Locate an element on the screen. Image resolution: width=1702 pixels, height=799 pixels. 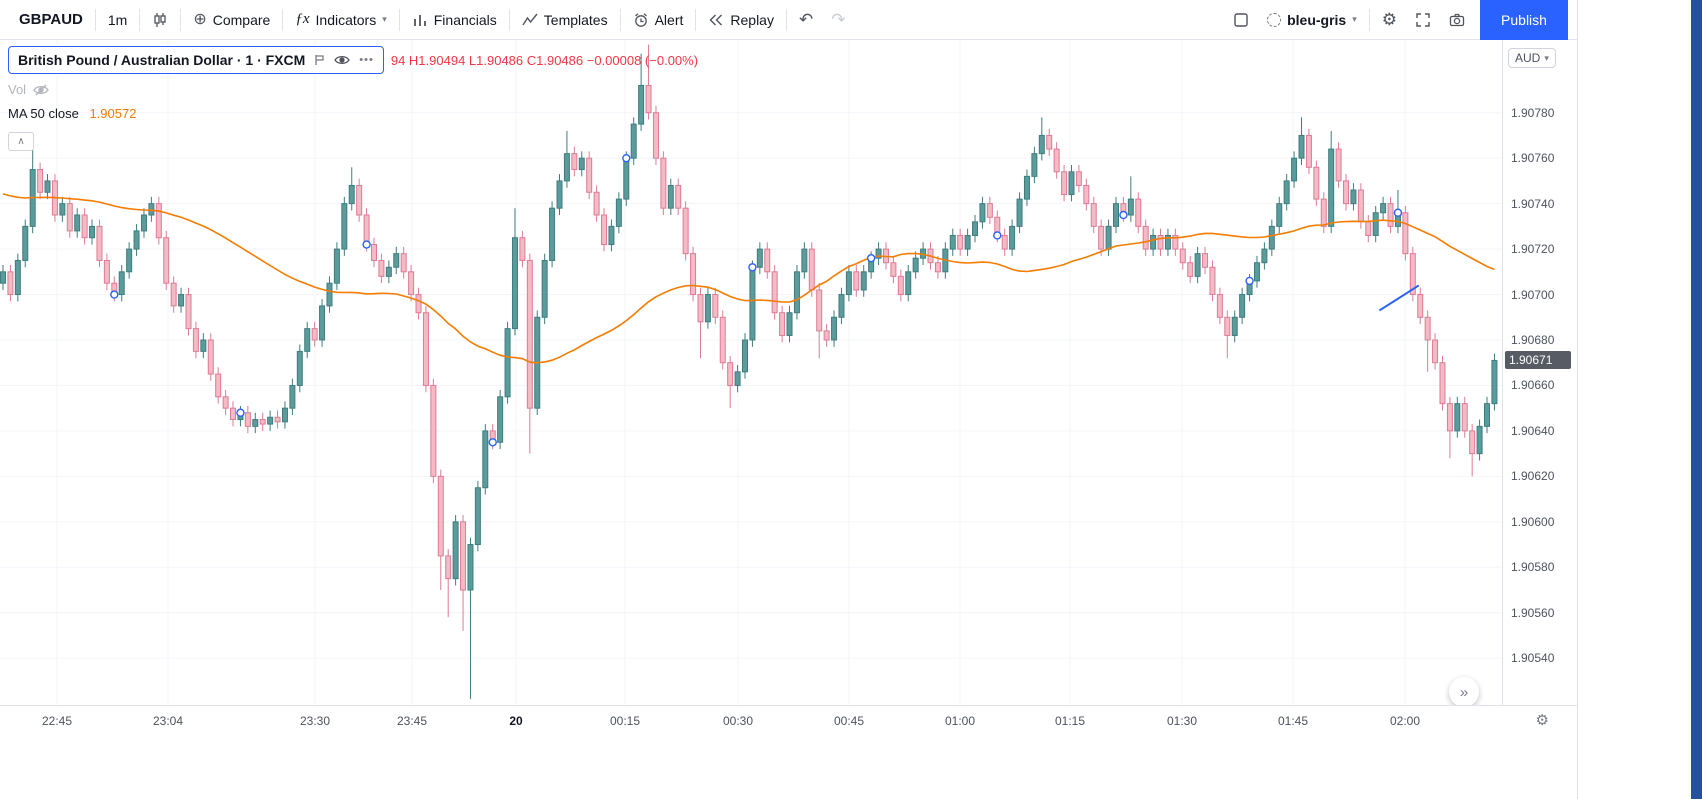
more-options-icon: ••• is located at coordinates (366, 60).